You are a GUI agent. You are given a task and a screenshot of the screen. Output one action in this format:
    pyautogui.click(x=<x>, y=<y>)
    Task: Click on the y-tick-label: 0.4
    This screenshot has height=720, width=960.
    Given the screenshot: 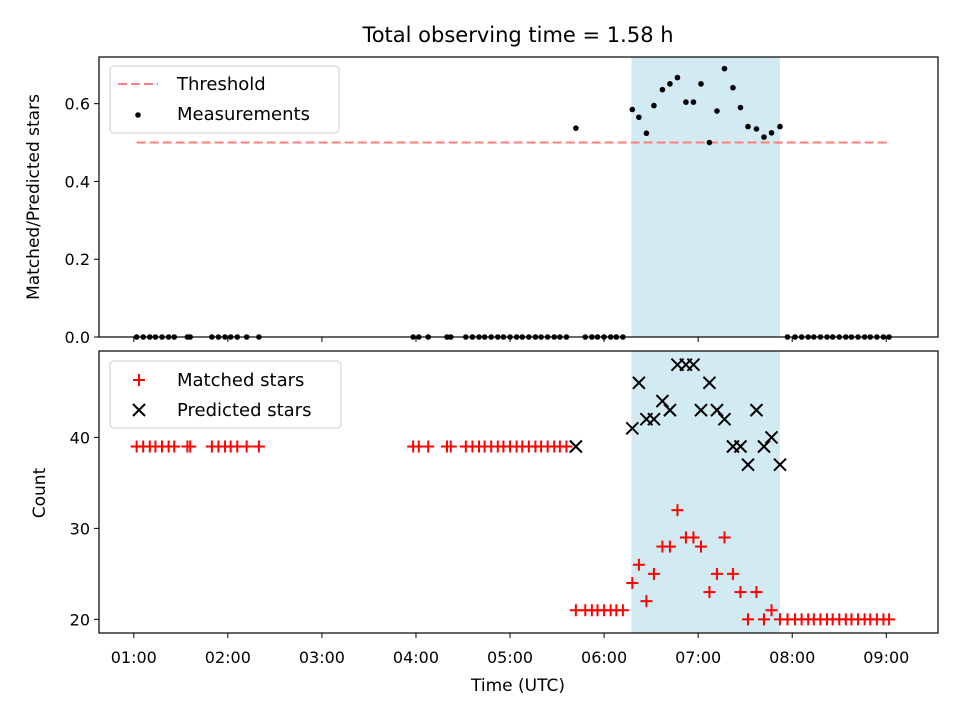 What is the action you would take?
    pyautogui.click(x=77, y=181)
    